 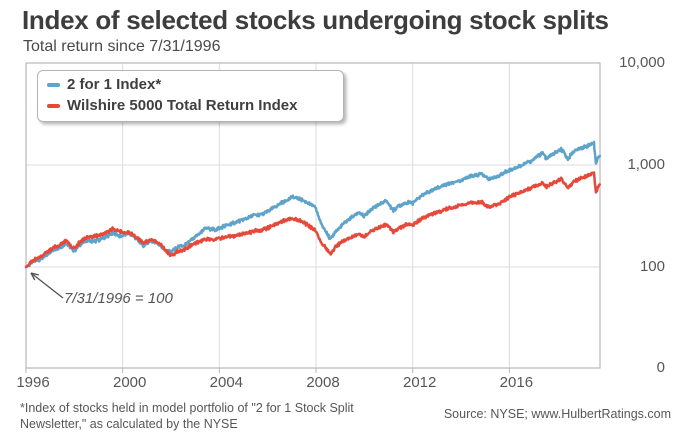 What do you see at coordinates (646, 164) in the screenshot?
I see `y-axis-label: 1,000` at bounding box center [646, 164].